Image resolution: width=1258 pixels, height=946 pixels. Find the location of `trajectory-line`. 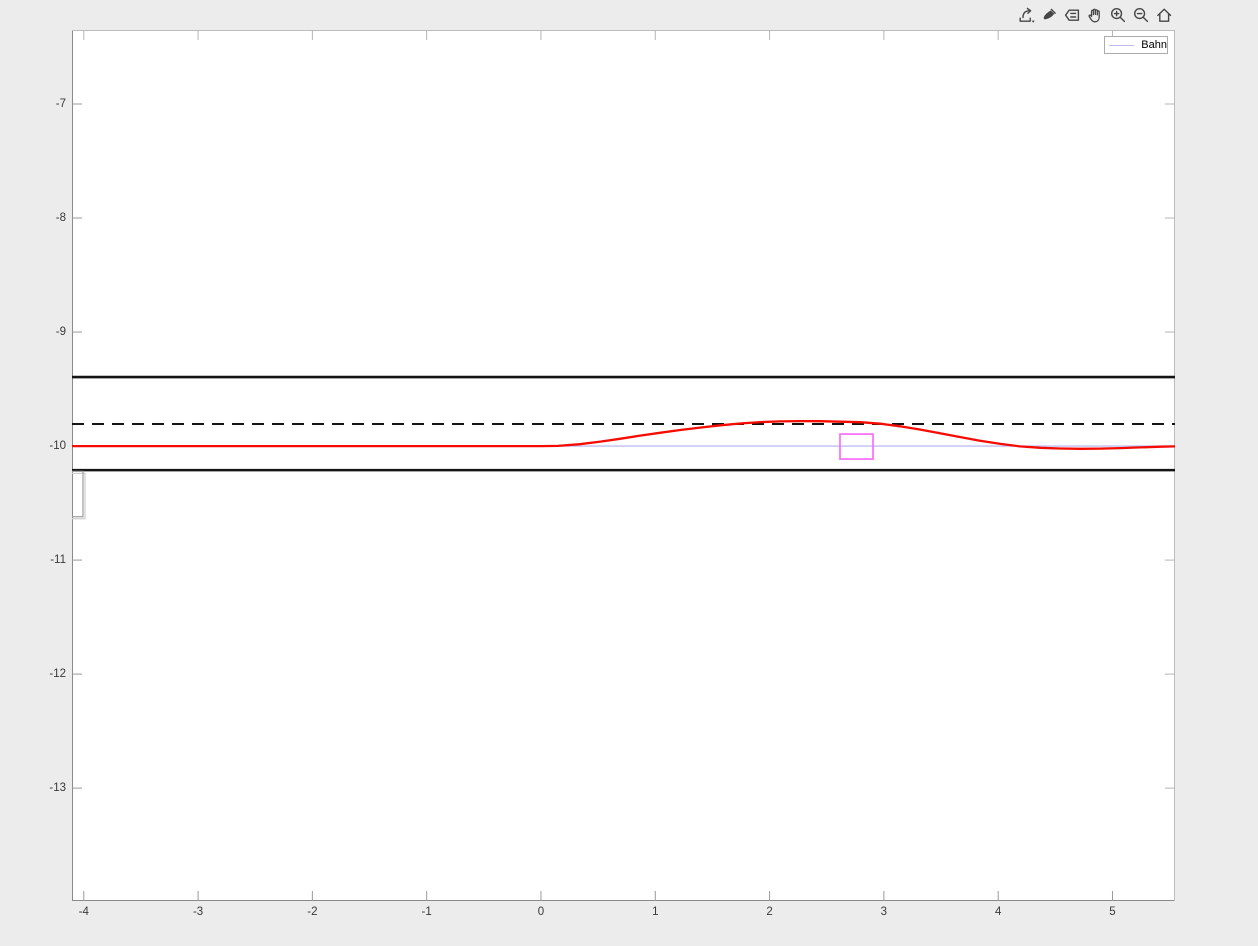

trajectory-line is located at coordinates (623, 434).